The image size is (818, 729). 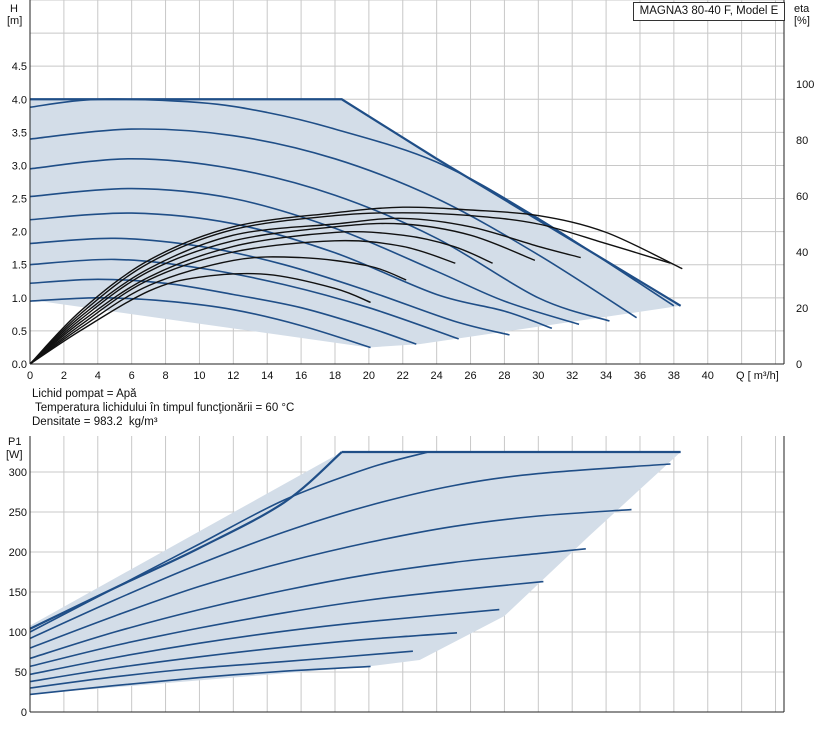 I want to click on power-axis-label: P1, so click(x=14, y=442).